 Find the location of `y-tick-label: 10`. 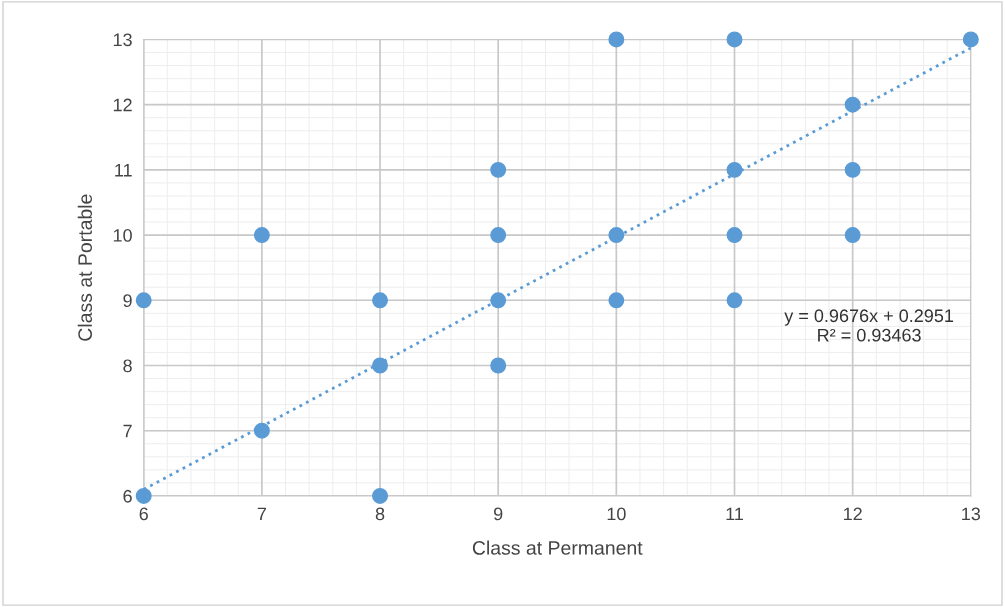

y-tick-label: 10 is located at coordinates (122, 235).